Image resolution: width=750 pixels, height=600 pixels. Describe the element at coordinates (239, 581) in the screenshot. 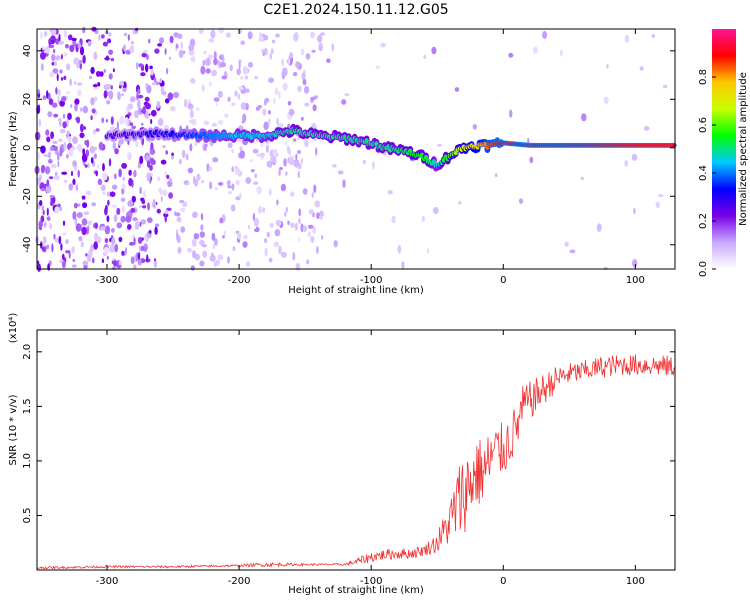

I see `snr-x-tick-label: -200` at that location.